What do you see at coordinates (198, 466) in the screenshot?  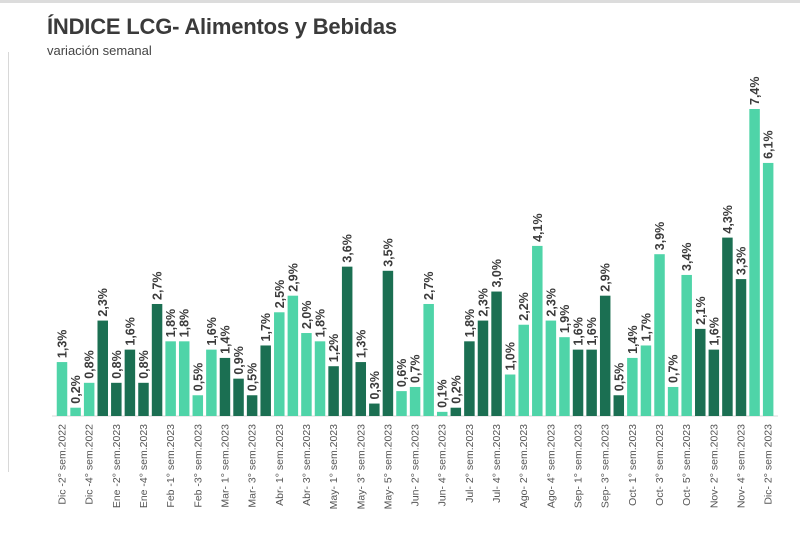 I see `x-tick-label: Feb -3° sem.2023` at bounding box center [198, 466].